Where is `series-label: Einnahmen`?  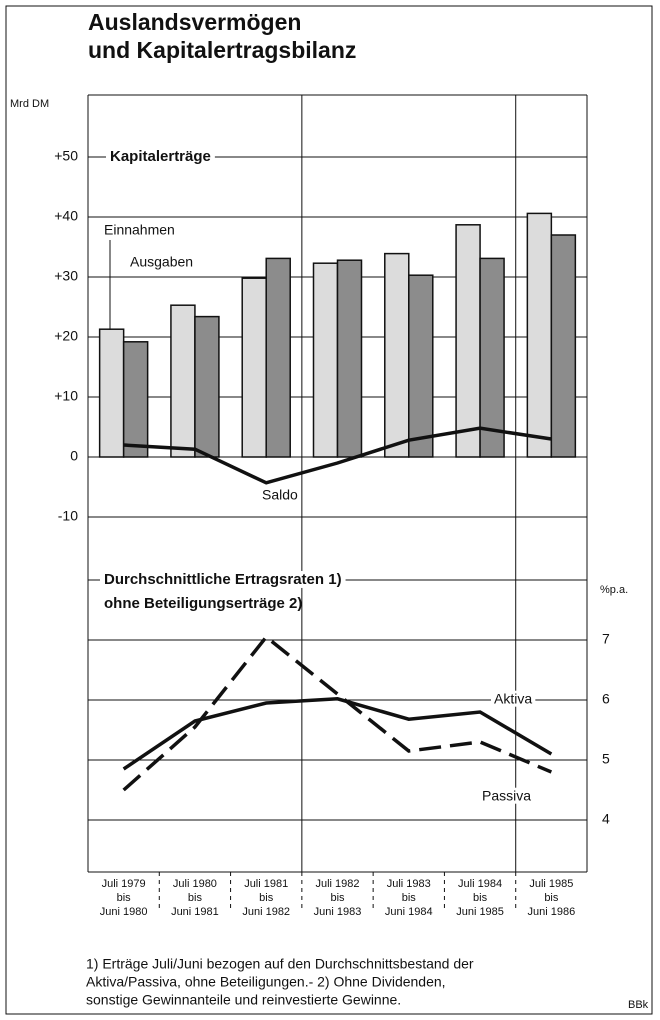 series-label: Einnahmen is located at coordinates (139, 230).